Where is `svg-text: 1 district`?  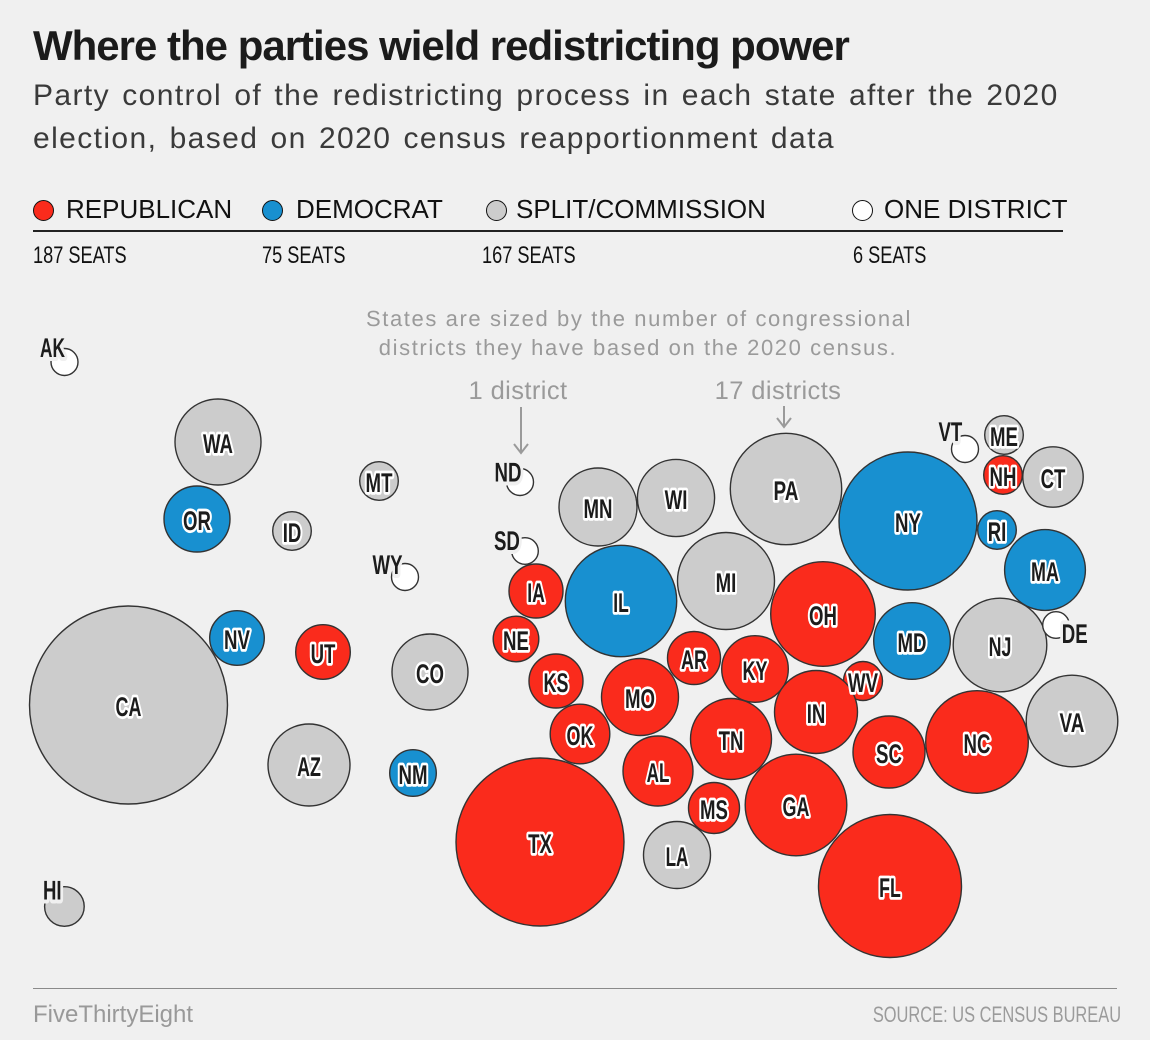 svg-text: 1 district is located at coordinates (518, 391).